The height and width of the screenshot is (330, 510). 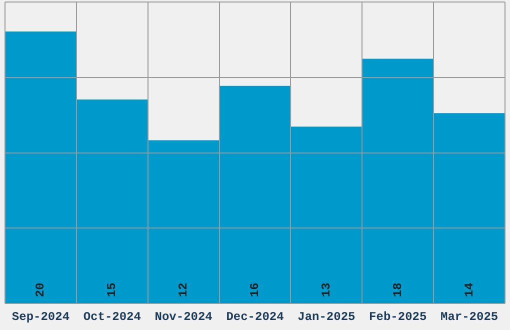 What do you see at coordinates (326, 290) in the screenshot?
I see `data-label: 13` at bounding box center [326, 290].